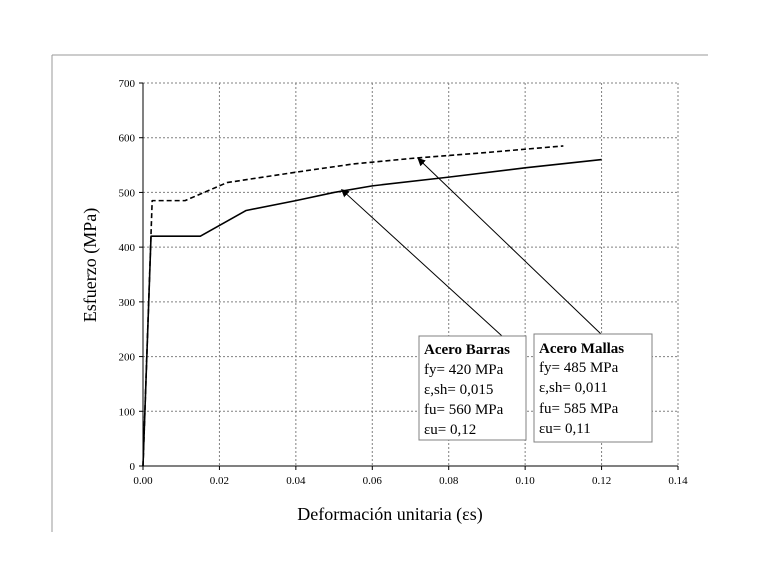 This screenshot has width=761, height=588. I want to click on annotation-mallas-title: Acero Mallas, so click(581, 349).